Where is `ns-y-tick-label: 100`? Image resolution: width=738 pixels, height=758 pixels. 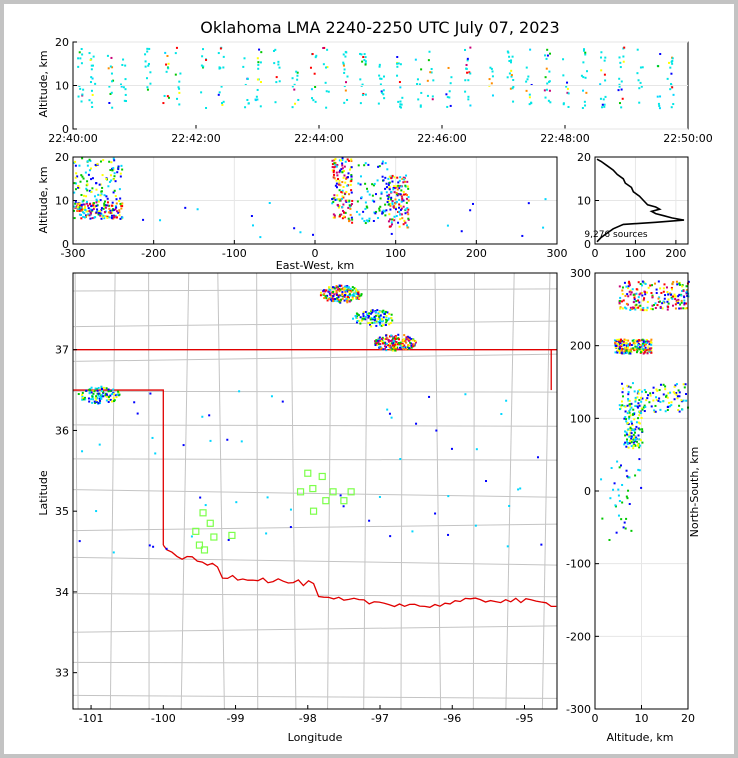 ns-y-tick-label: 100 is located at coordinates (580, 418).